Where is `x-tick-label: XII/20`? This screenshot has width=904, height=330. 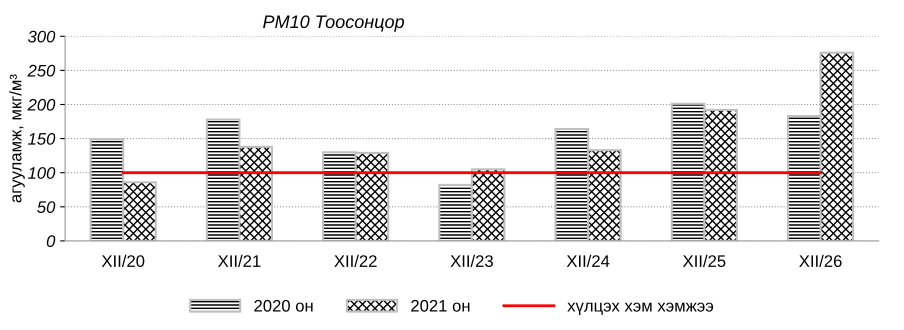 x-tick-label: XII/20 is located at coordinates (123, 261).